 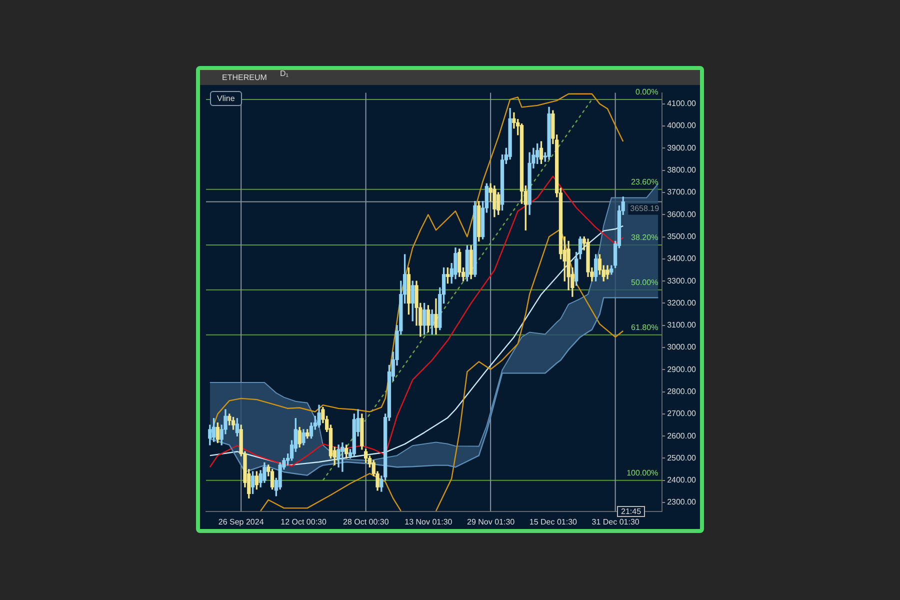 I want to click on x-tick-label: 31 Dec 01:30, so click(x=616, y=521).